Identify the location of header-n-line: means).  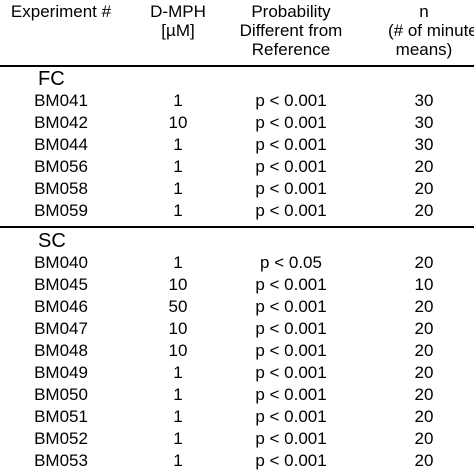
(424, 49).